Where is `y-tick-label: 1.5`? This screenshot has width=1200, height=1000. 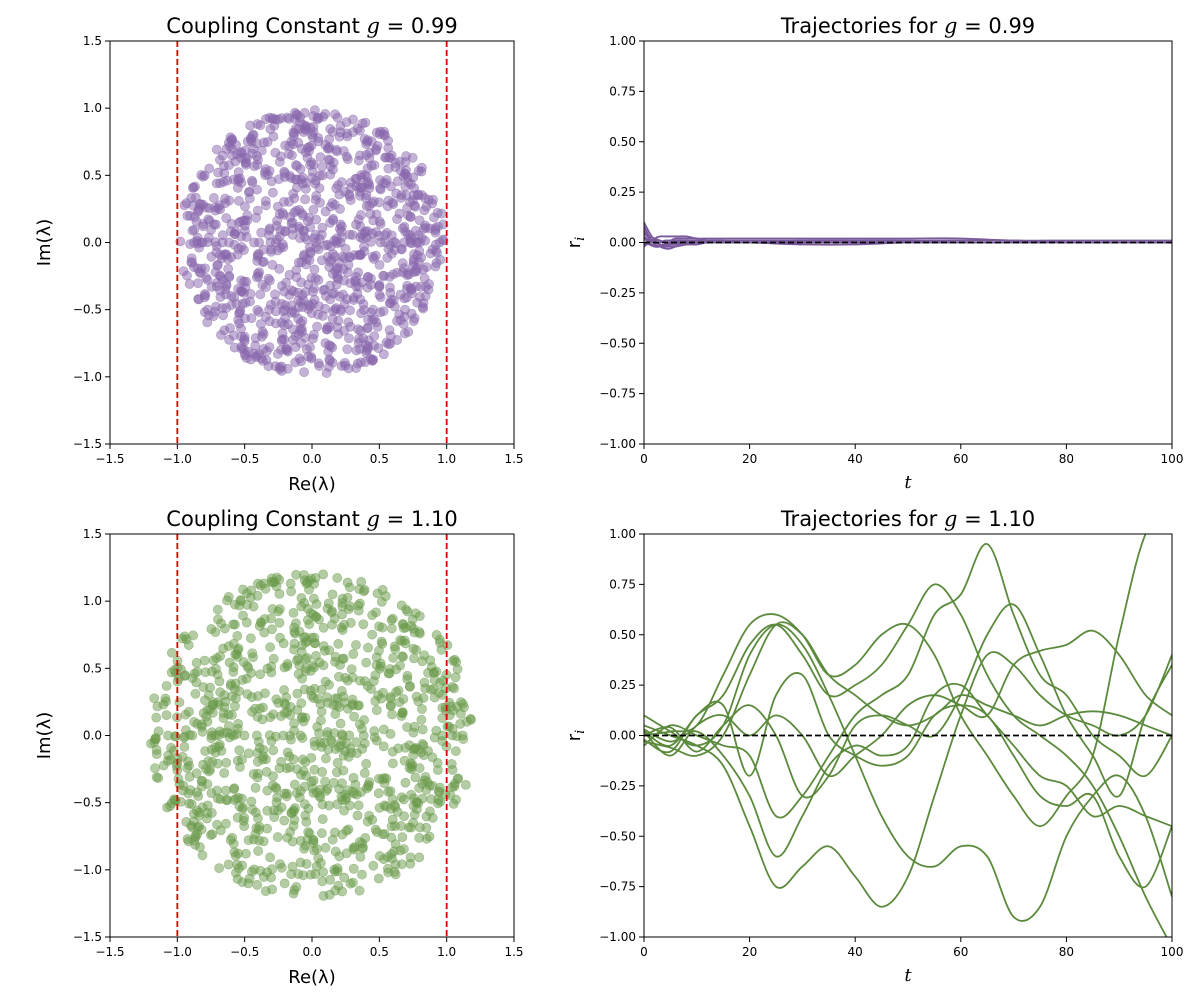 y-tick-label: 1.5 is located at coordinates (92, 534).